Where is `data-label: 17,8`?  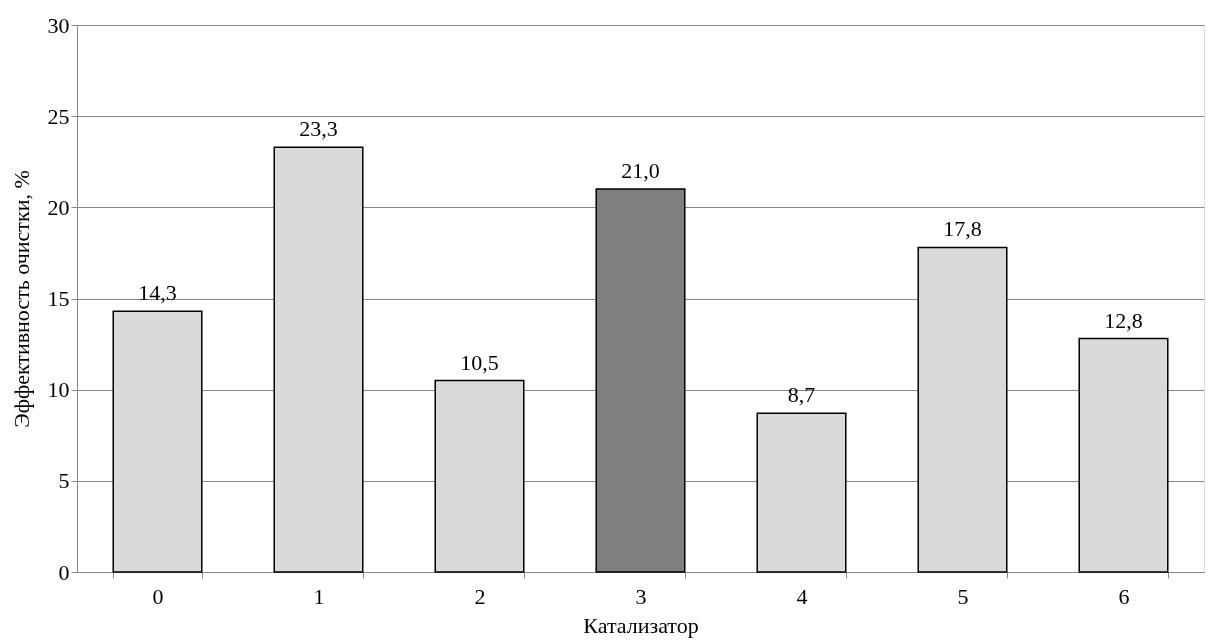
data-label: 17,8 is located at coordinates (962, 229).